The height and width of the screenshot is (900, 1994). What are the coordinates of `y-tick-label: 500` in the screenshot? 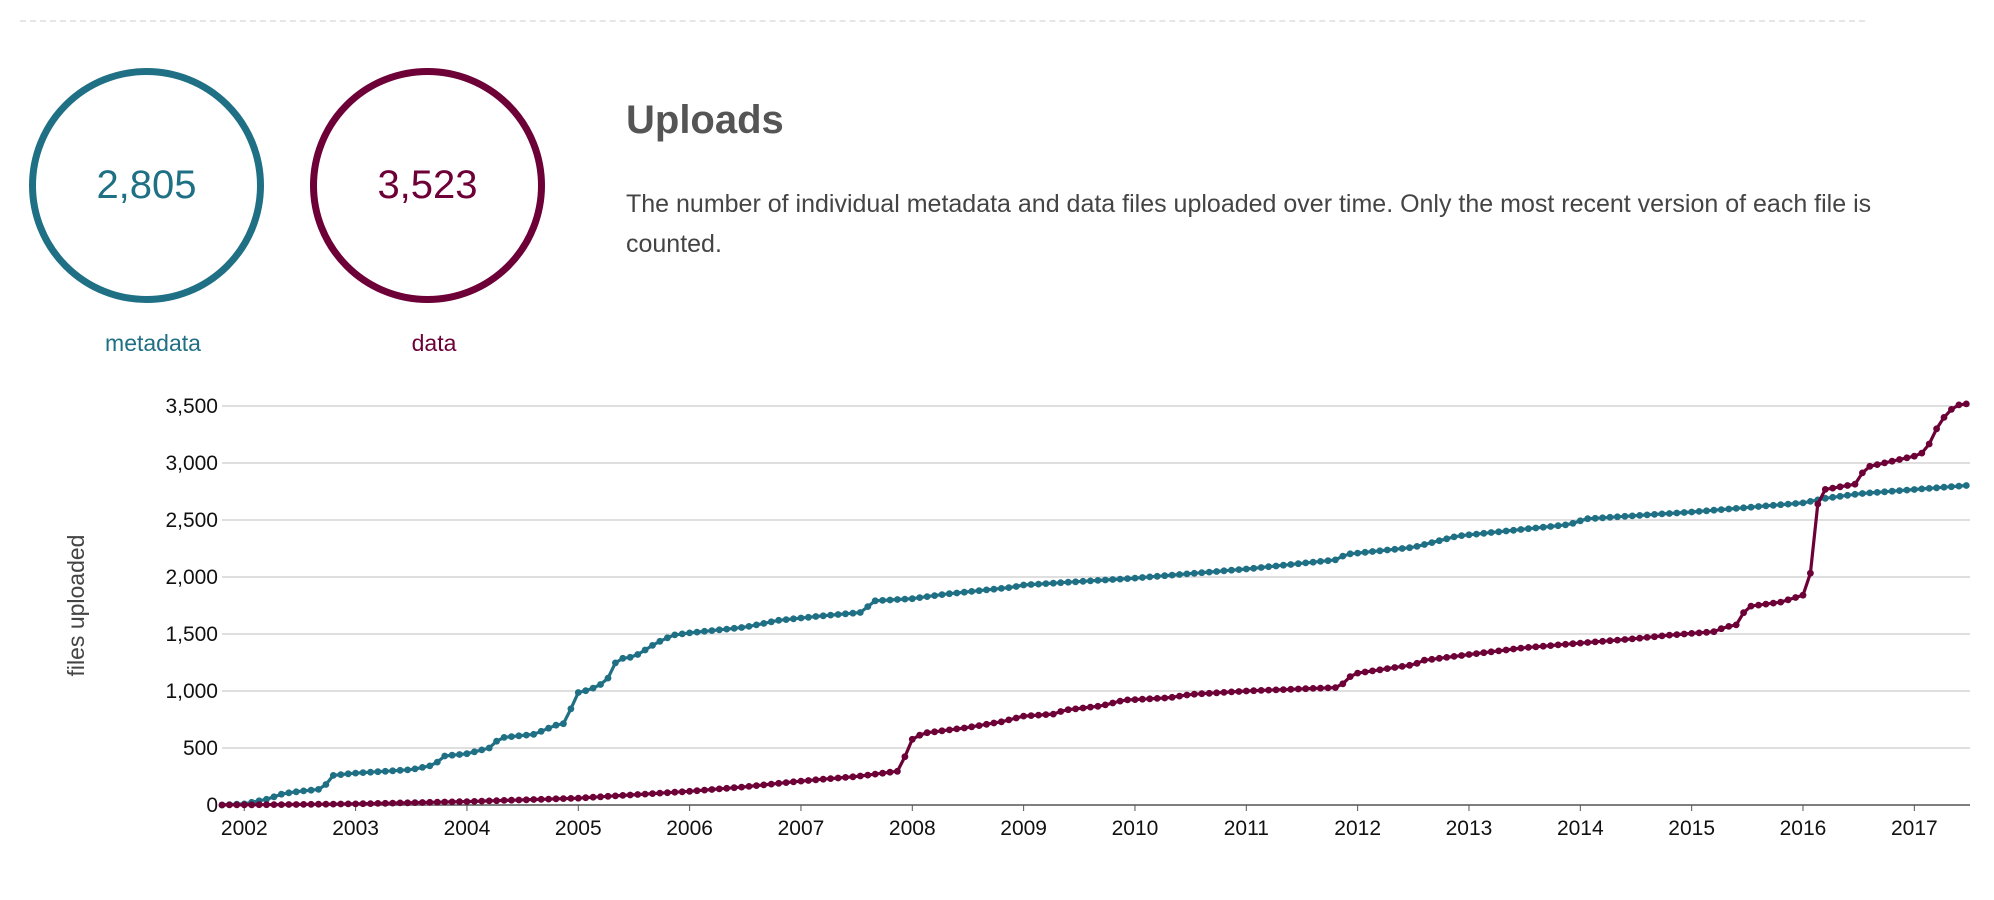 It's located at (200, 748).